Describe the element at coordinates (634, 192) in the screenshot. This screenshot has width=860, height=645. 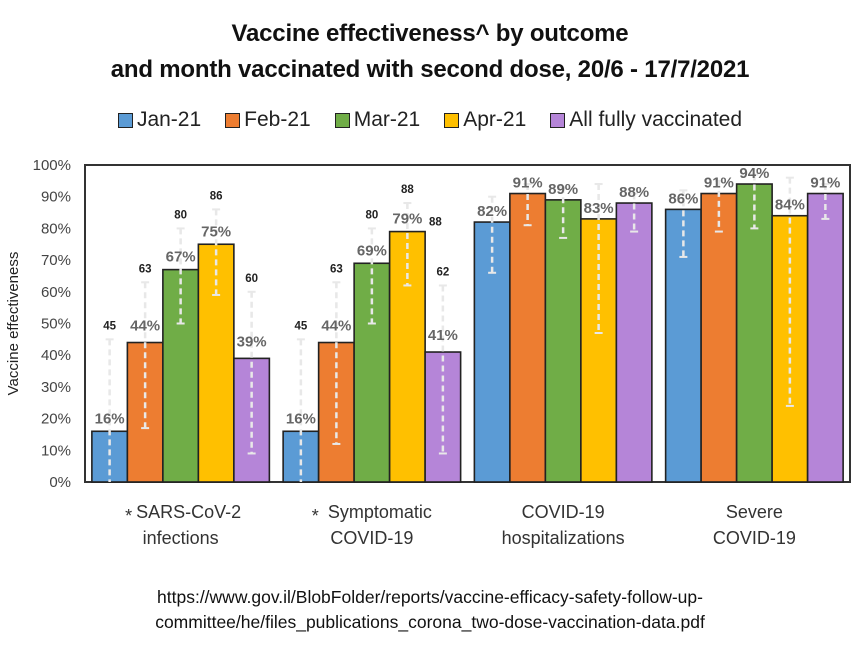
I see `value-label: 88%` at that location.